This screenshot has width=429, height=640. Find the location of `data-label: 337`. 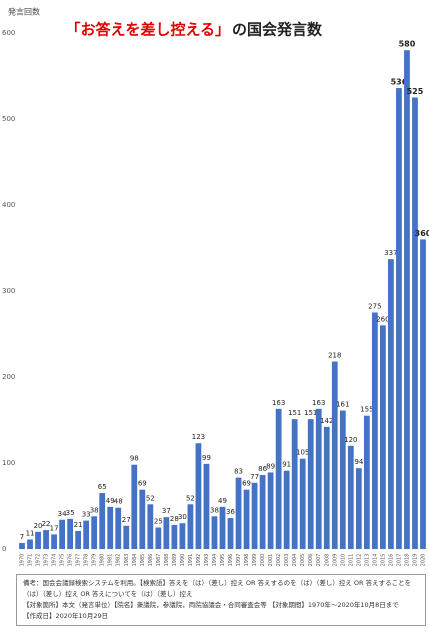

data-label: 337 is located at coordinates (390, 253).